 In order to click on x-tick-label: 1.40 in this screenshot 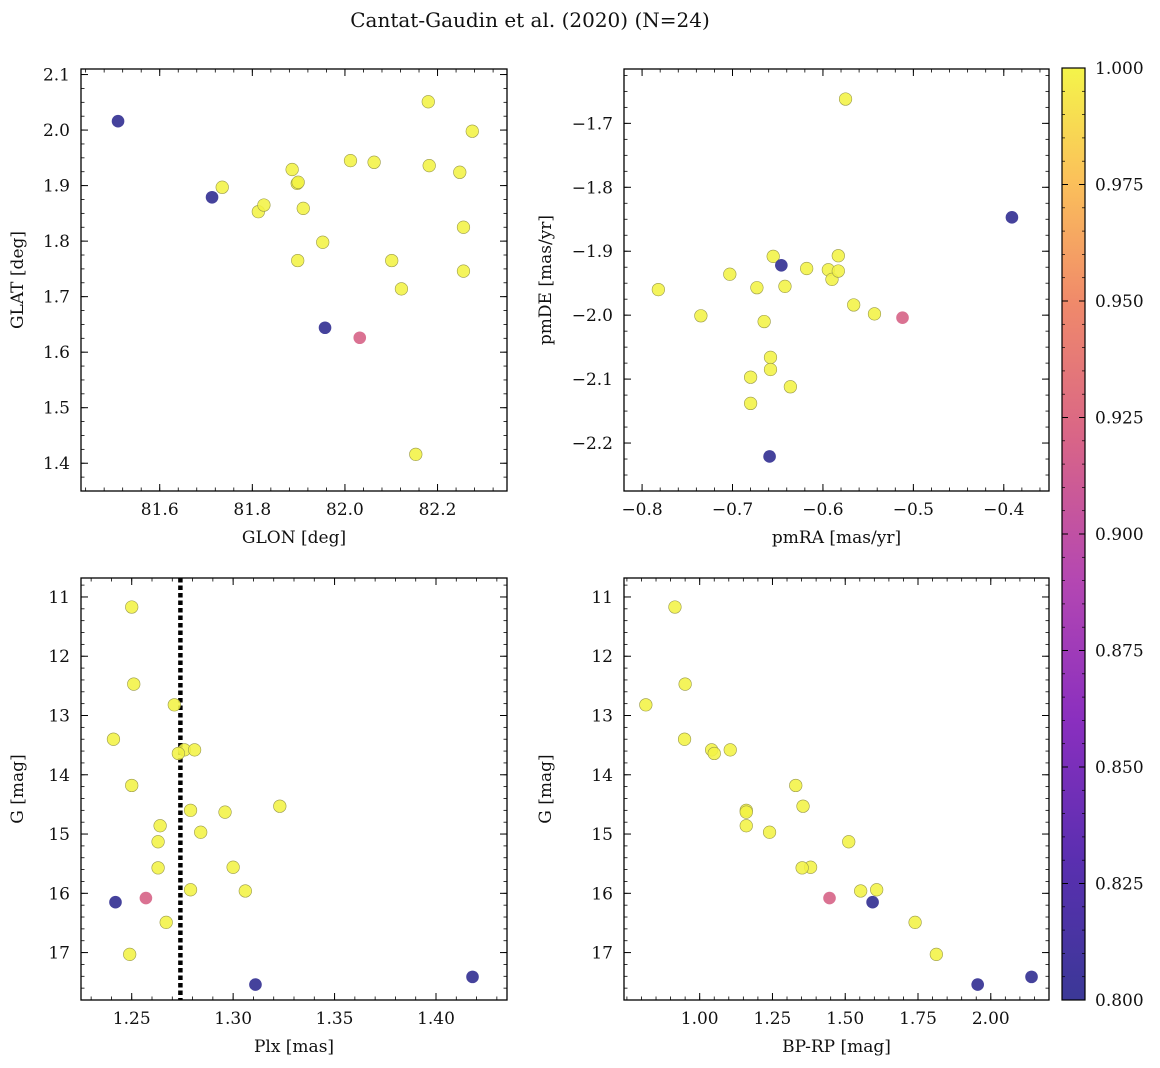, I will do `click(436, 1019)`.